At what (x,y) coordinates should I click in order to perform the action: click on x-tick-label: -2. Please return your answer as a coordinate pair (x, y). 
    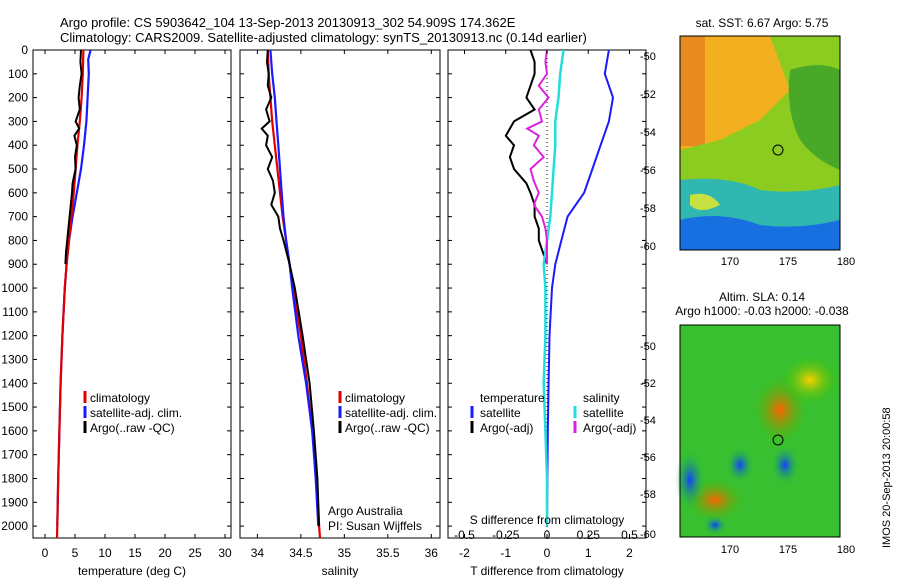
    Looking at the image, I should click on (464, 553).